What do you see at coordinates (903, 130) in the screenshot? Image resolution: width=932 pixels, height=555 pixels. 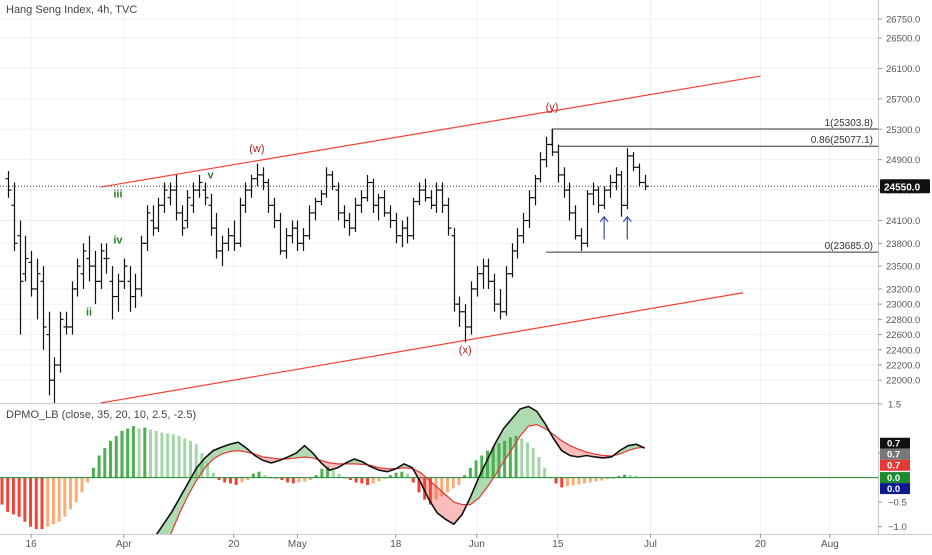 I see `price-tick-label: 25300.0` at bounding box center [903, 130].